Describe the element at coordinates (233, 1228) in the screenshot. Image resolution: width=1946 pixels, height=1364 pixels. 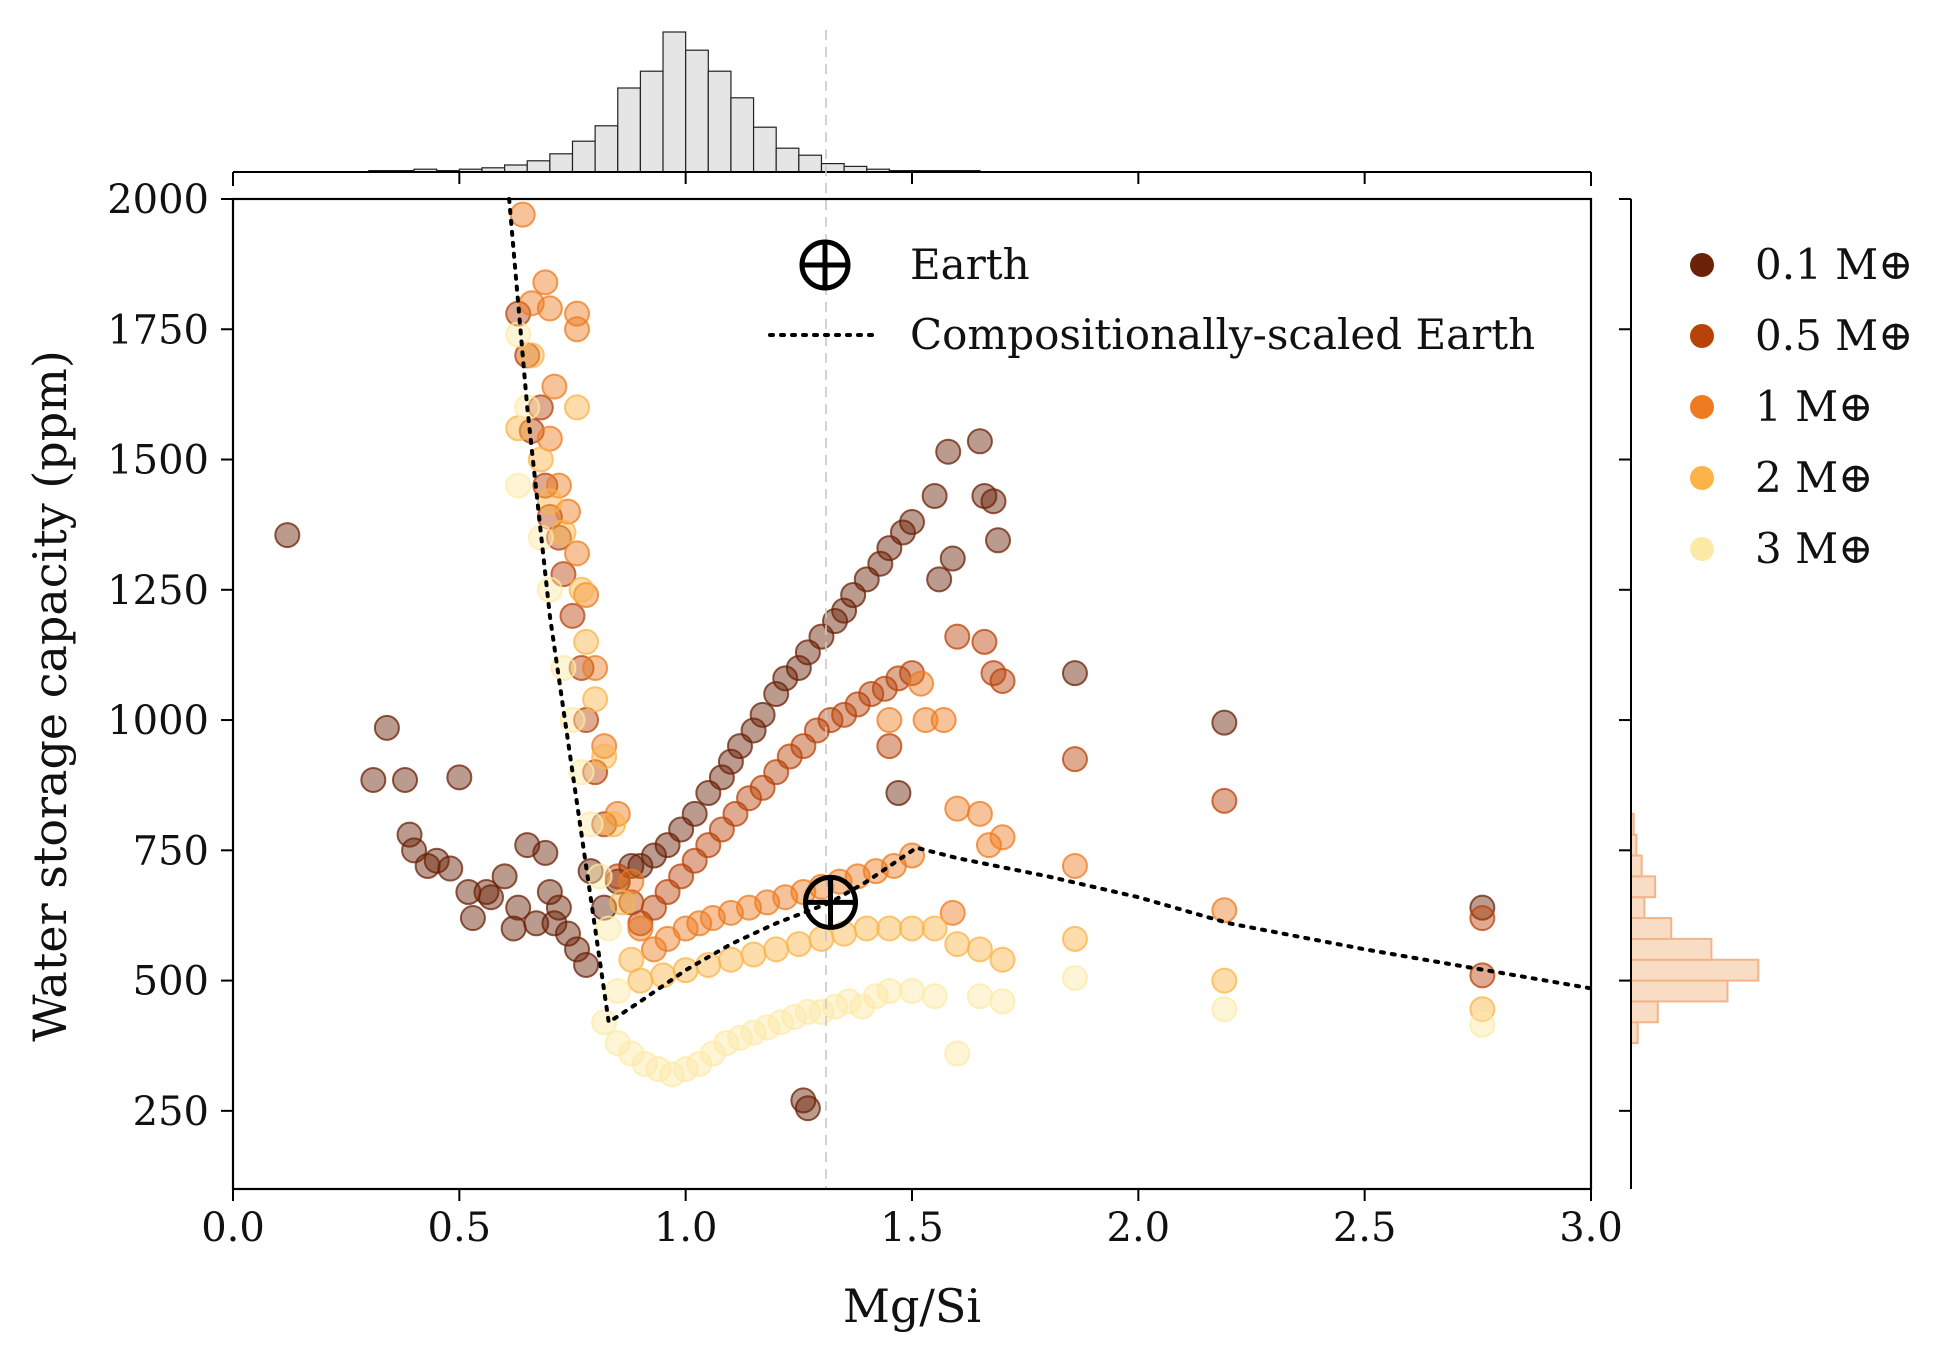
I see `x-tick-label: 0.0` at that location.